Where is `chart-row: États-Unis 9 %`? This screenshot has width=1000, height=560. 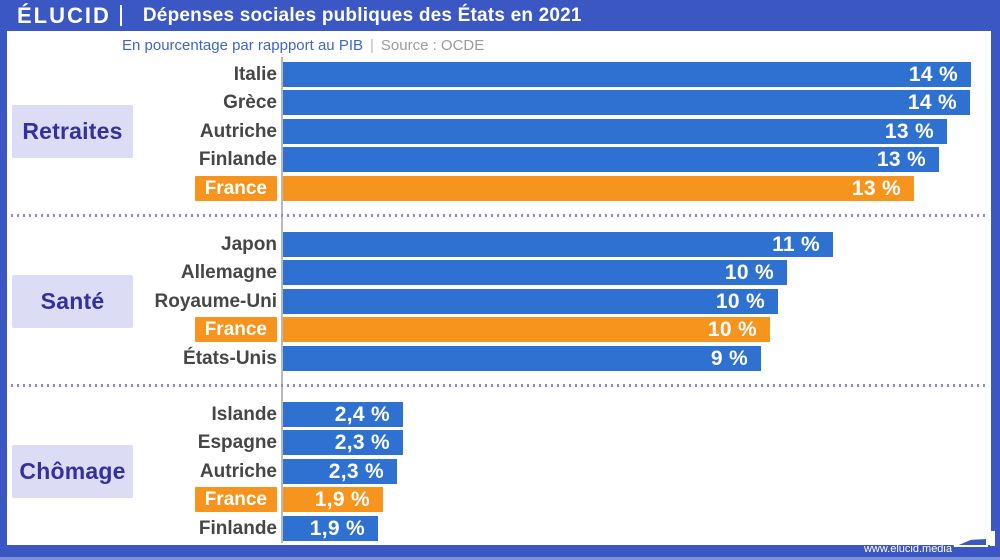
chart-row: États-Unis 9 % is located at coordinates (500, 358).